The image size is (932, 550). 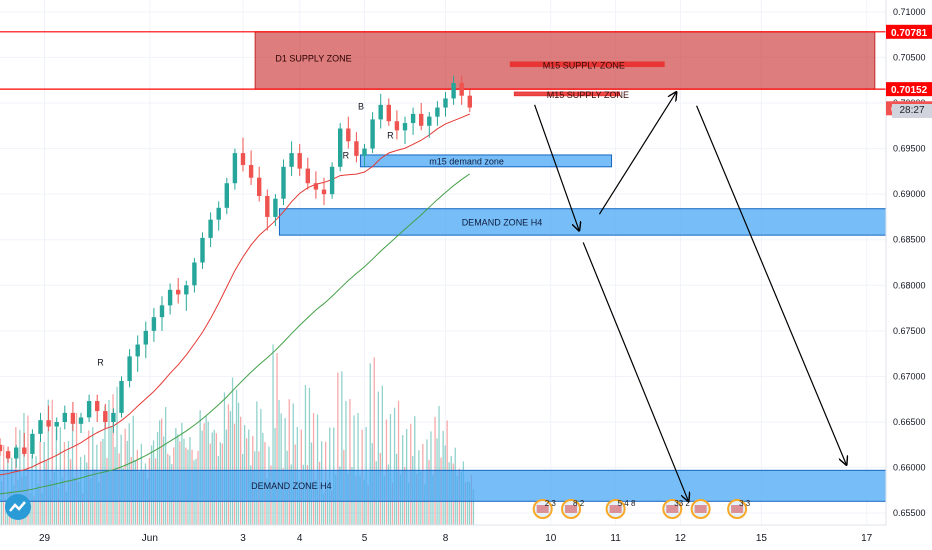 I want to click on event-count: 3 3, so click(x=745, y=503).